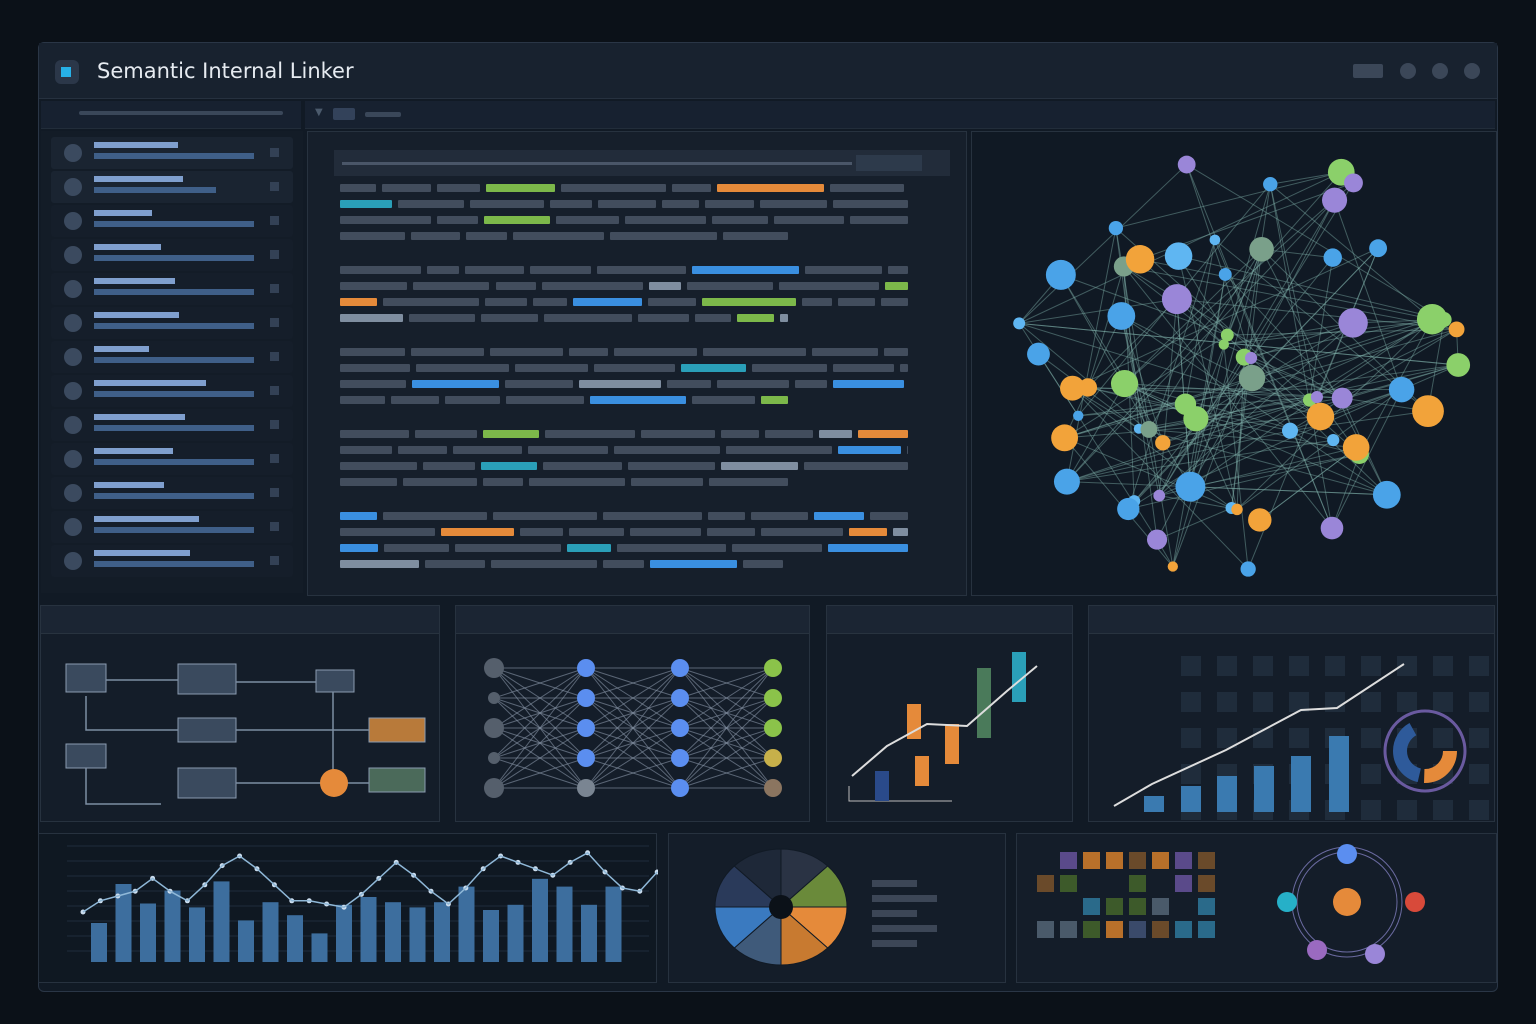  Describe the element at coordinates (1472, 71) in the screenshot. I see `close-icon` at that location.